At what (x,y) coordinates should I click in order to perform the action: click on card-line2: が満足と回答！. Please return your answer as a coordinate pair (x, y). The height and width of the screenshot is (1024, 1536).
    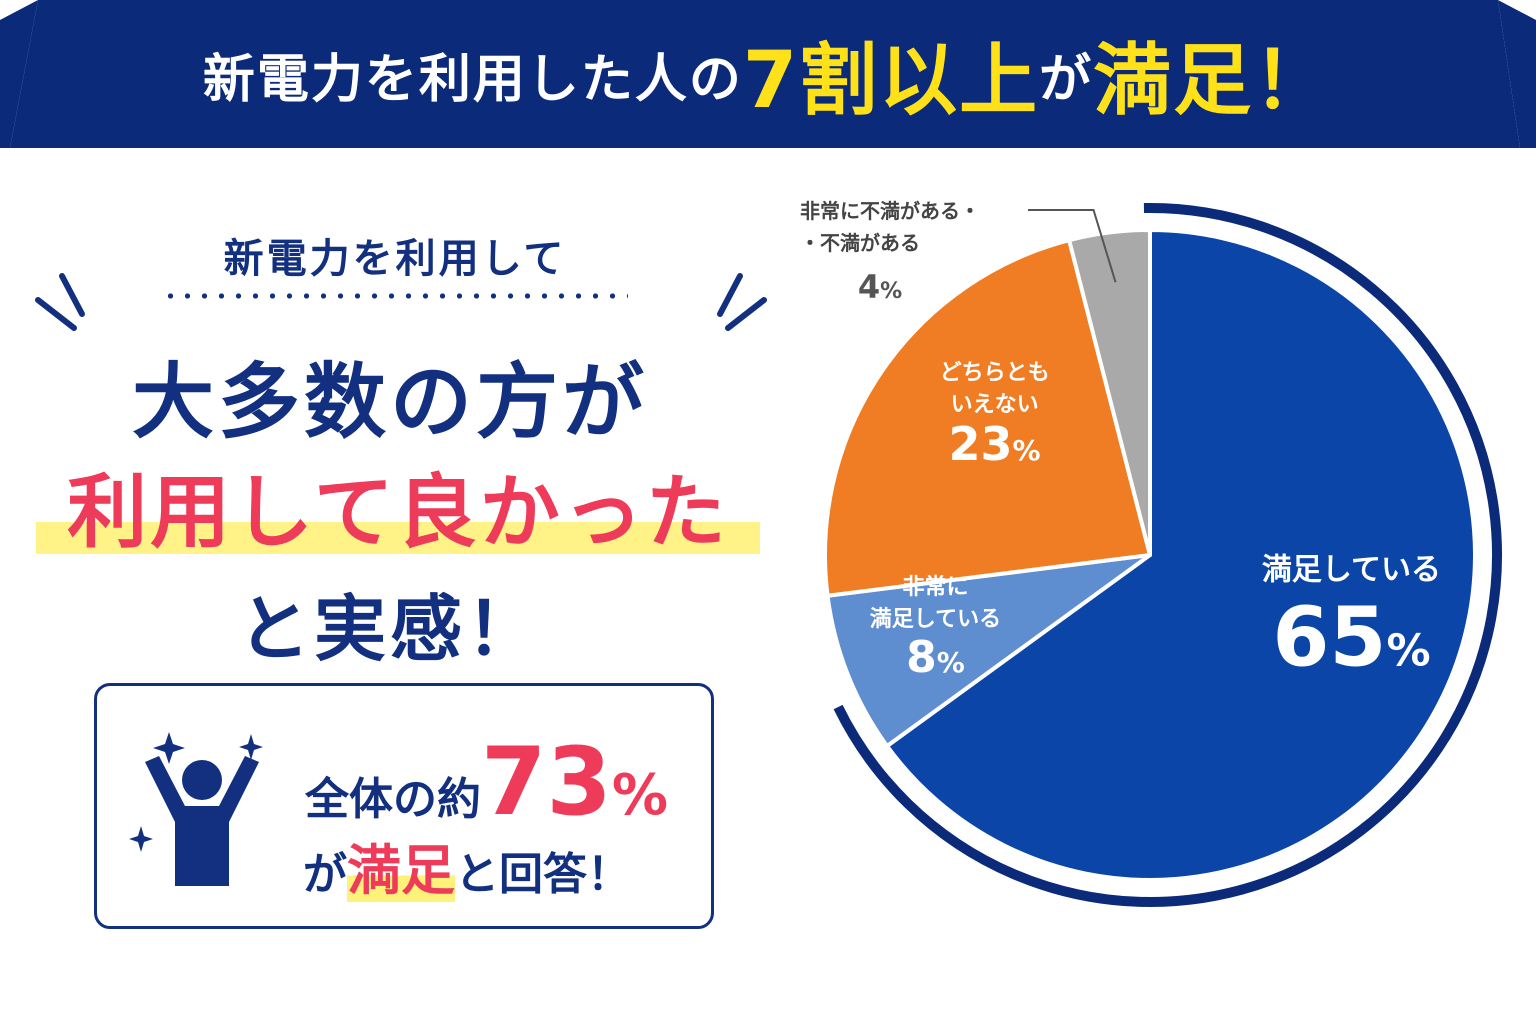
    Looking at the image, I should click on (467, 865).